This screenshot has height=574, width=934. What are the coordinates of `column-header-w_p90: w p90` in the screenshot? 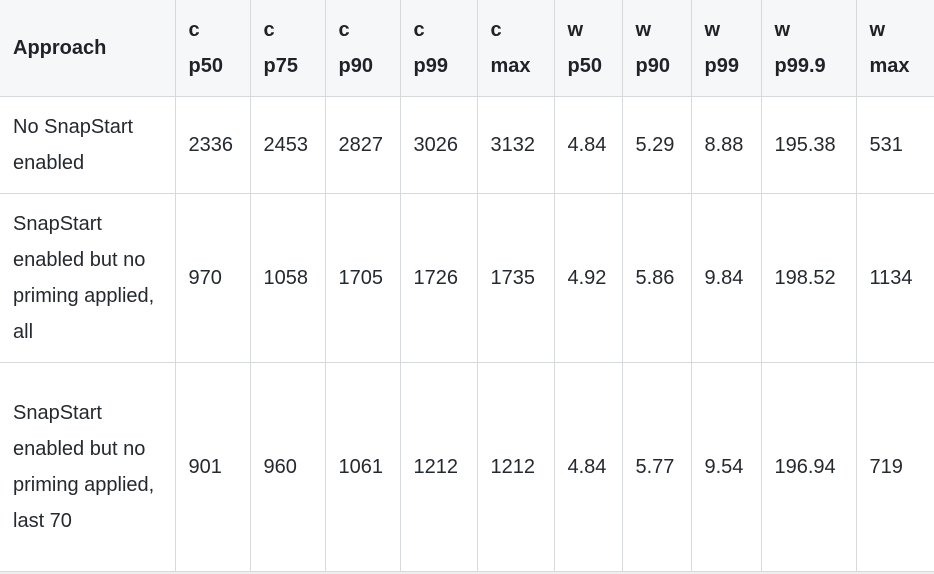 It's located at (657, 48).